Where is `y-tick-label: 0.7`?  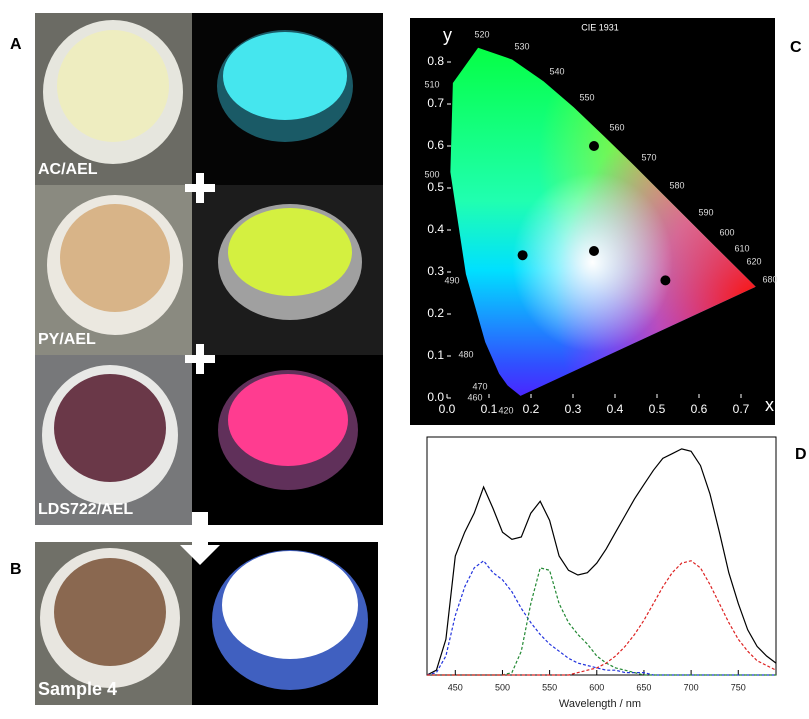 y-tick-label: 0.7 is located at coordinates (435, 103).